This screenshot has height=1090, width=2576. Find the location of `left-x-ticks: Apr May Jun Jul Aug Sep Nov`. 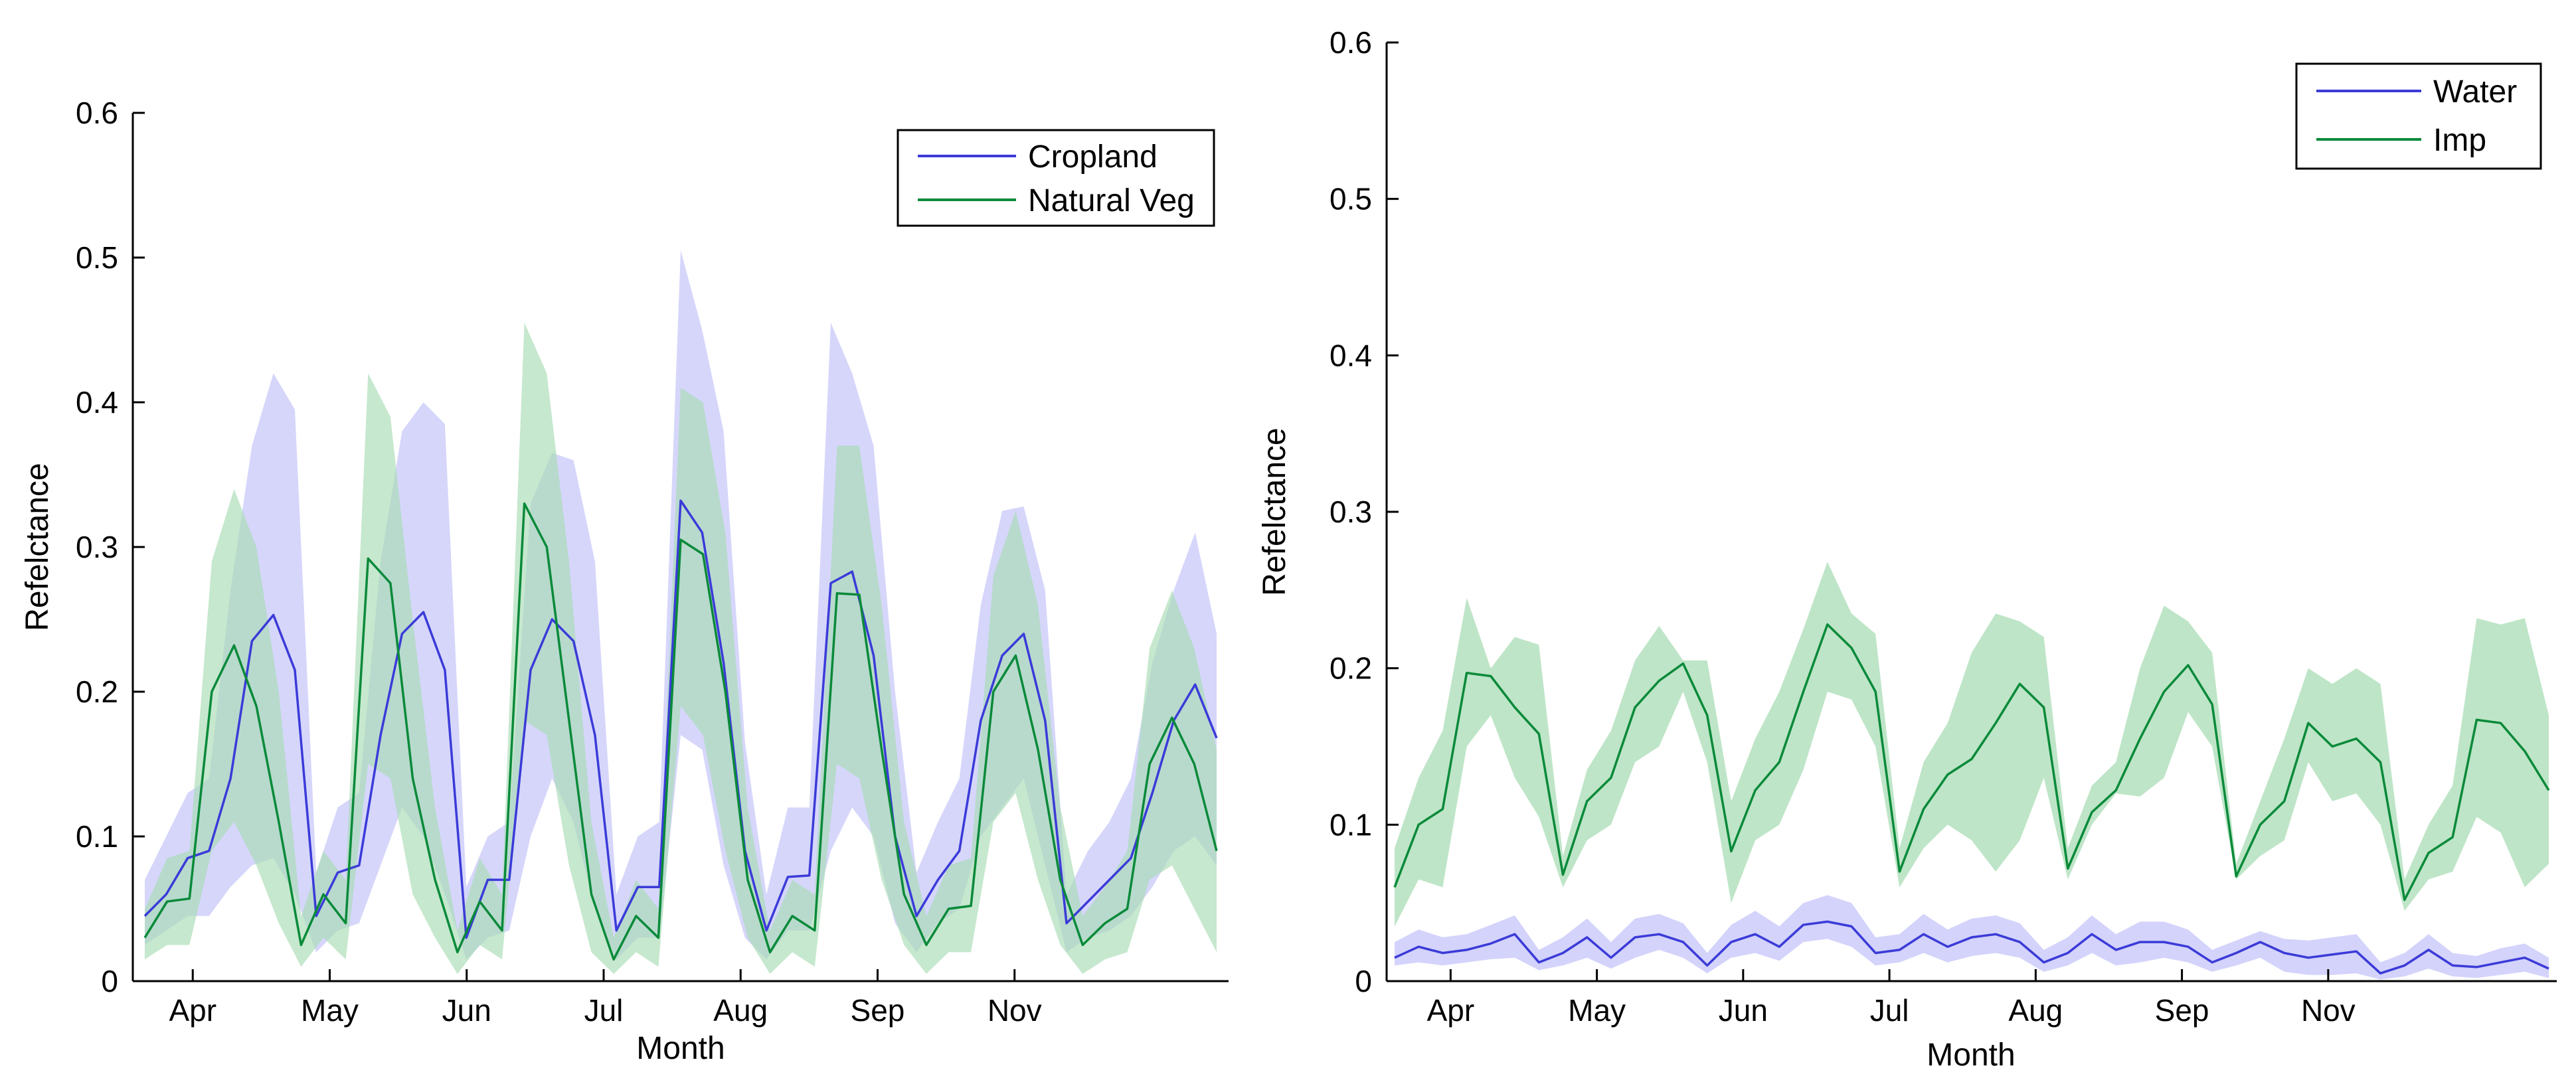

left-x-ticks: Apr May Jun Jul Aug Sep Nov is located at coordinates (605, 998).